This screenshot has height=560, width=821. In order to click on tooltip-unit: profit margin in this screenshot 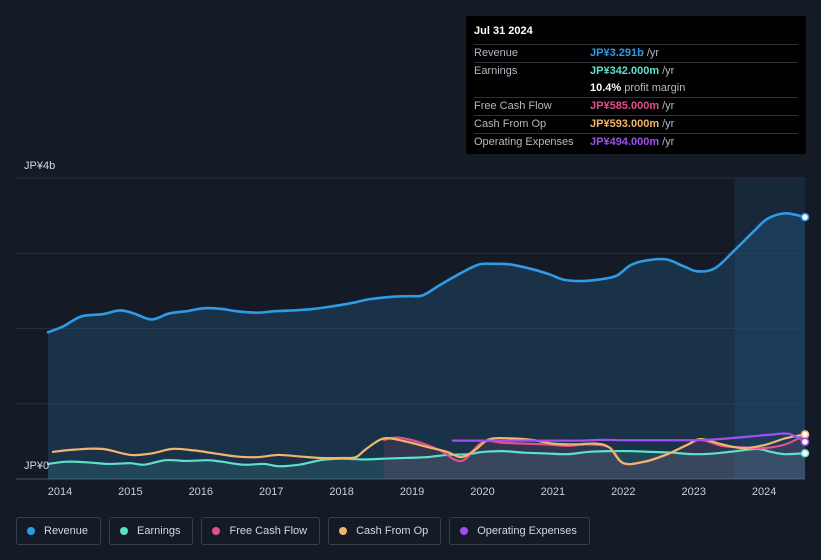, I will do `click(655, 88)`.